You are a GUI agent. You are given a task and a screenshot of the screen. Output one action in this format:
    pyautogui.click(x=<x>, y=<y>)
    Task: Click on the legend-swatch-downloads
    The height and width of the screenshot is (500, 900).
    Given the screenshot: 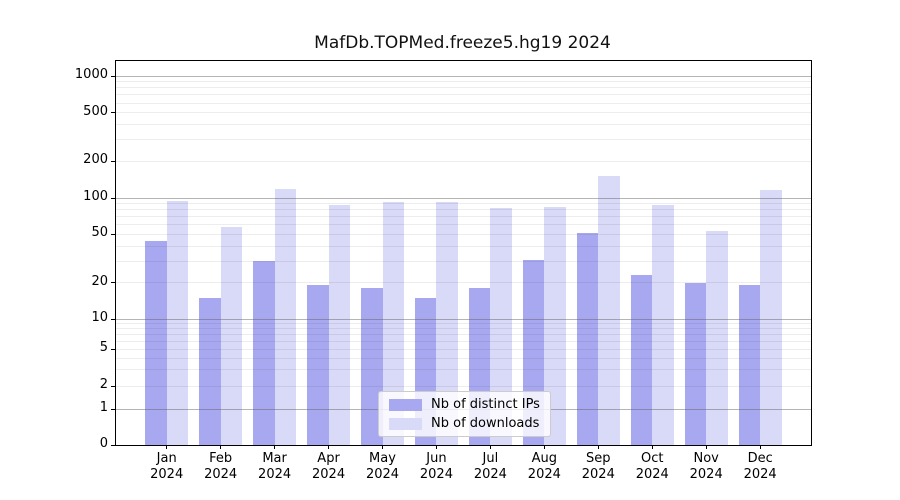 What is the action you would take?
    pyautogui.click(x=405, y=423)
    